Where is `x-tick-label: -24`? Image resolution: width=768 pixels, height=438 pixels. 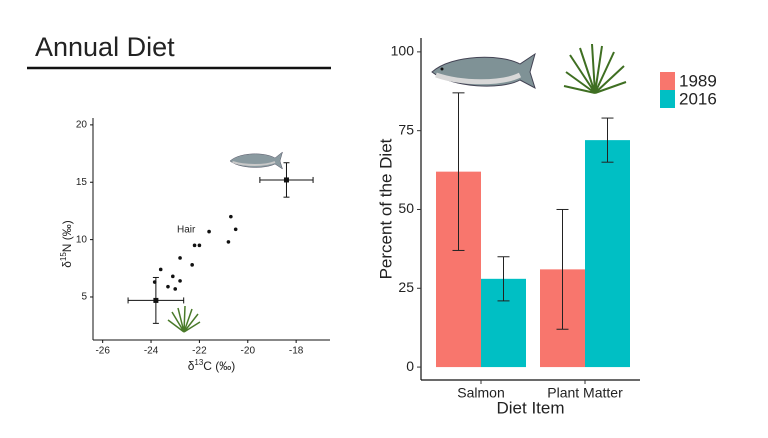 x-tick-label: -24 is located at coordinates (151, 351).